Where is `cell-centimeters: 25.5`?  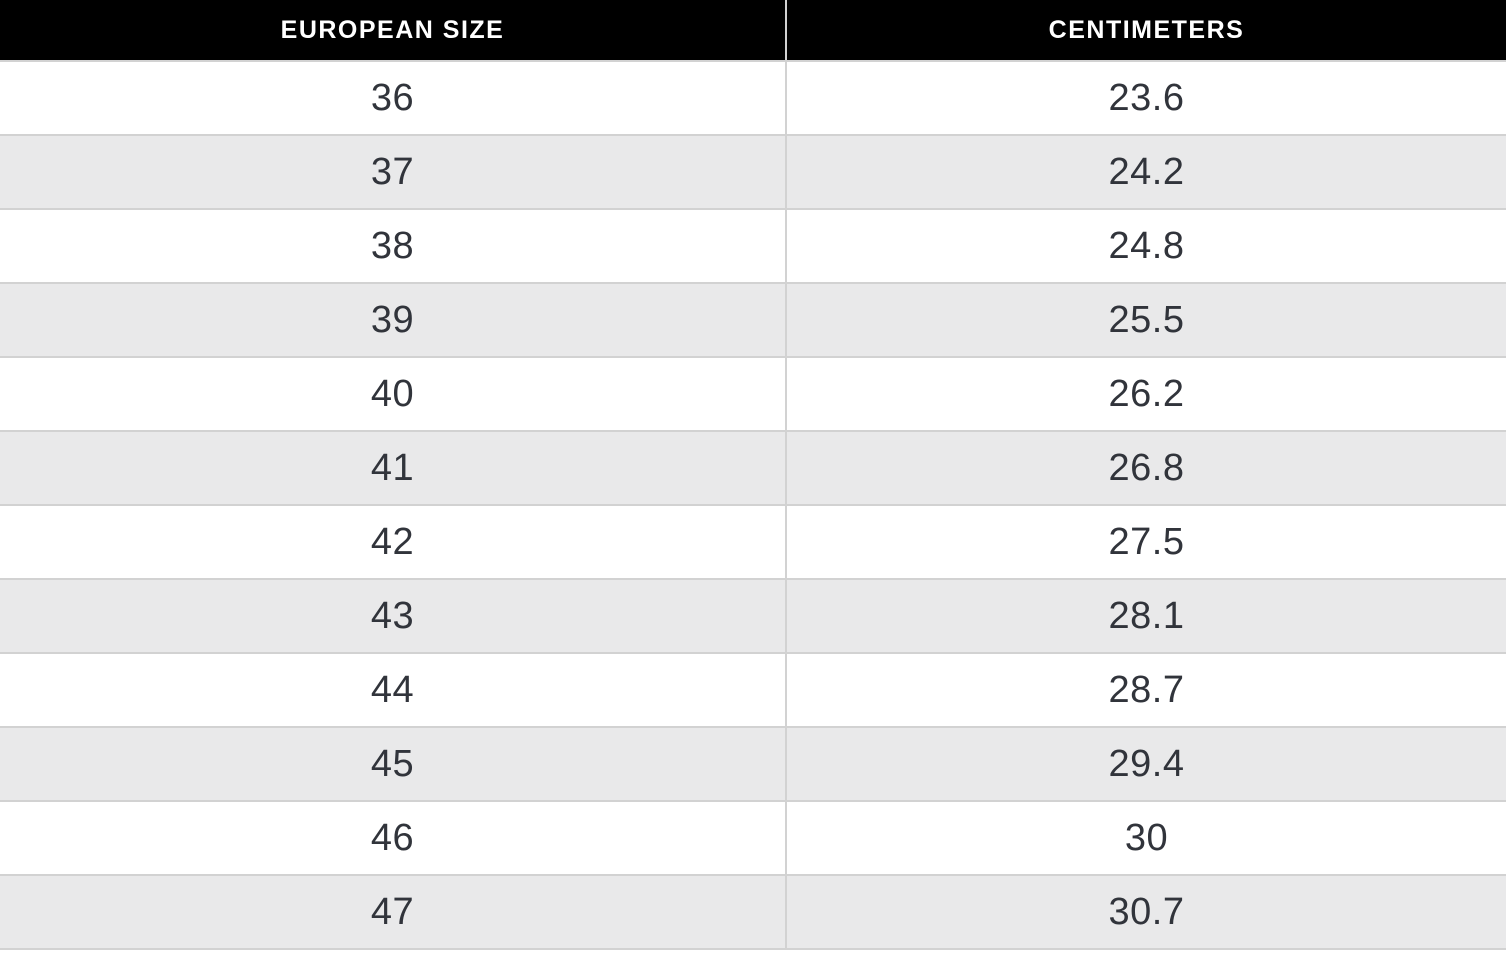
cell-centimeters: 25.5 is located at coordinates (1146, 319).